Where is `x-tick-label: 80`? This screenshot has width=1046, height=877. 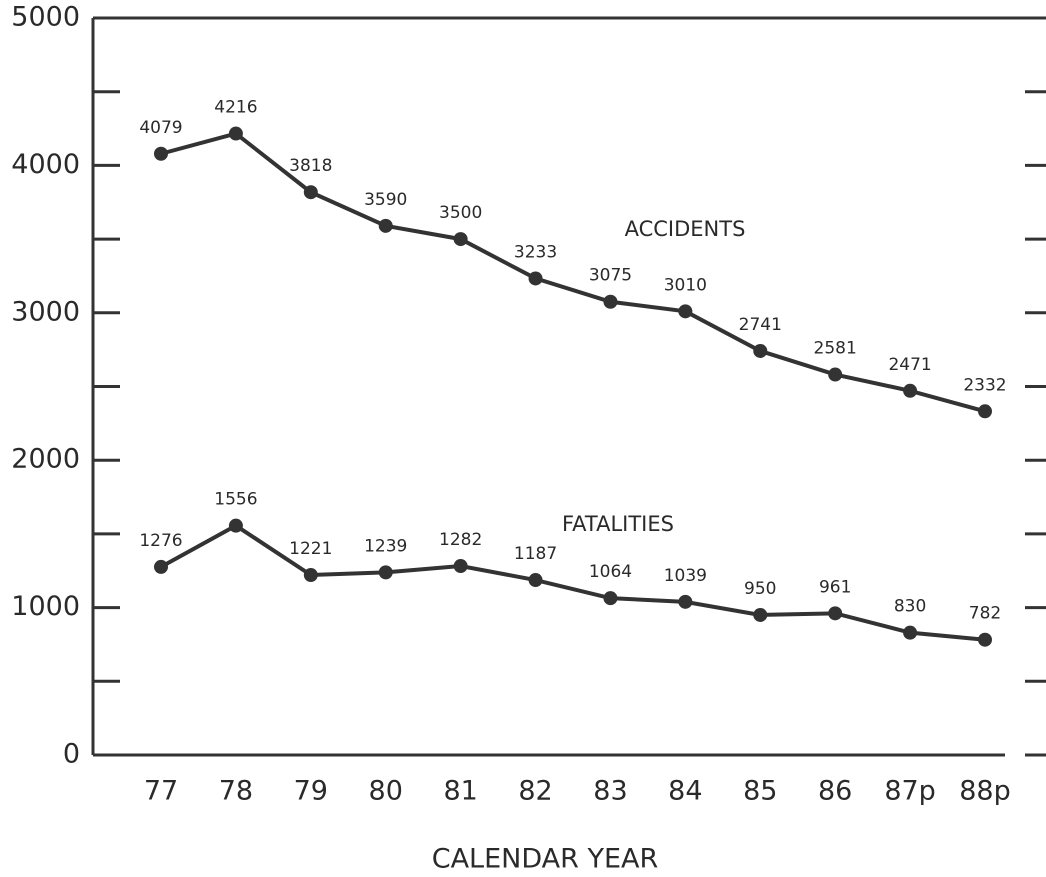 x-tick-label: 80 is located at coordinates (386, 791).